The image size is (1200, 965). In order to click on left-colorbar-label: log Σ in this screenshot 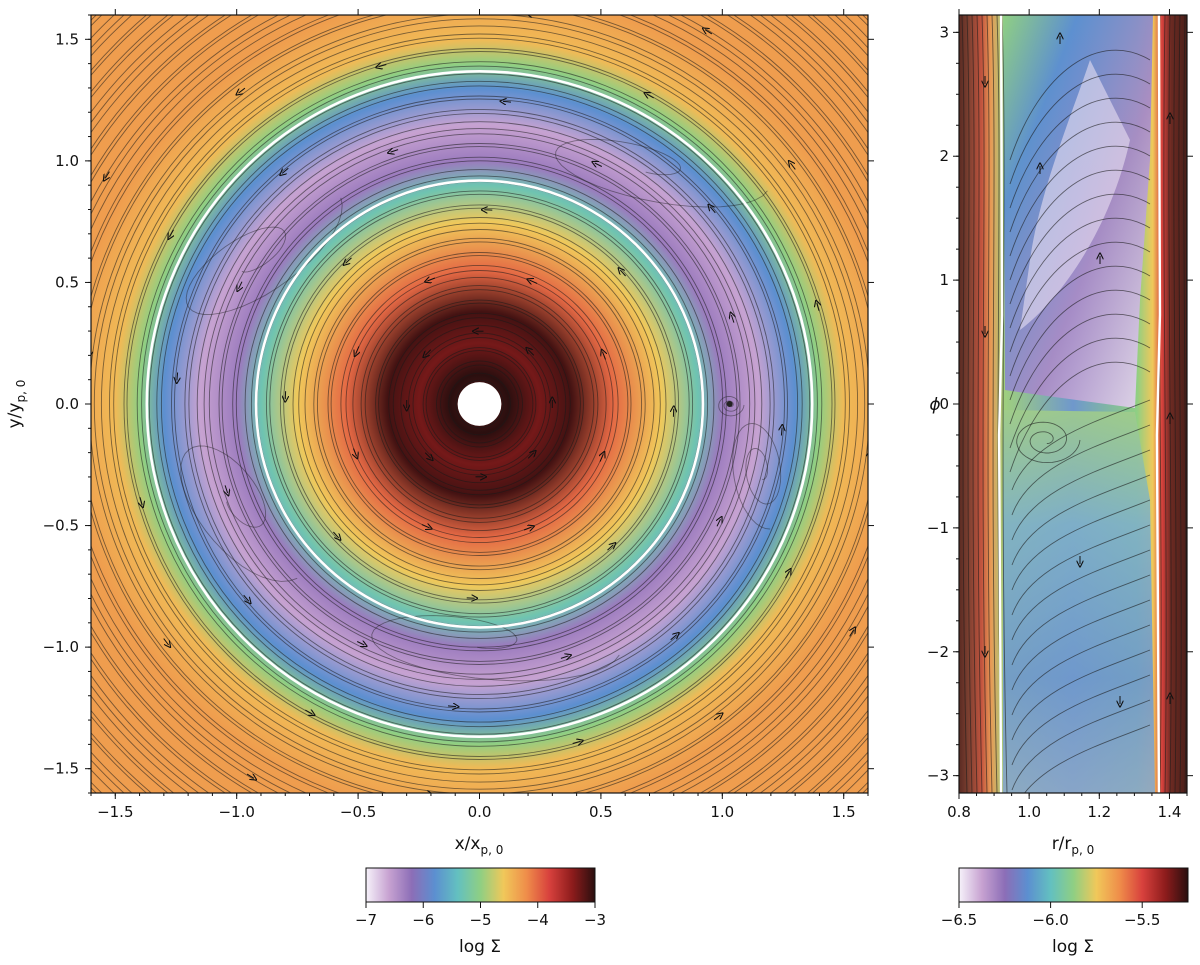, I will do `click(480, 947)`.